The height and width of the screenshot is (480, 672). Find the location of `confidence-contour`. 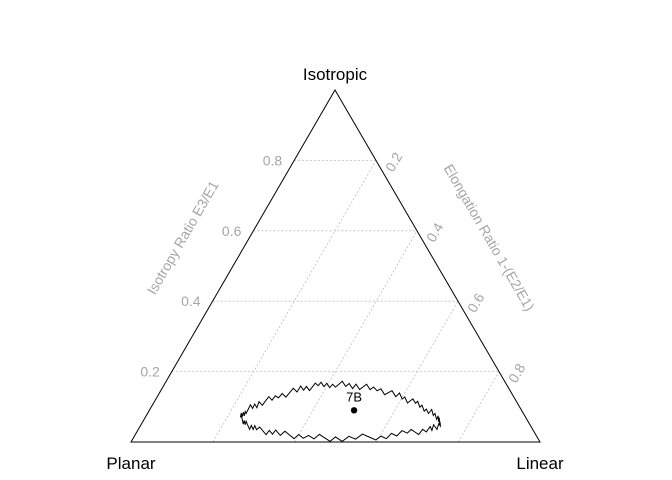

confidence-contour is located at coordinates (340, 411).